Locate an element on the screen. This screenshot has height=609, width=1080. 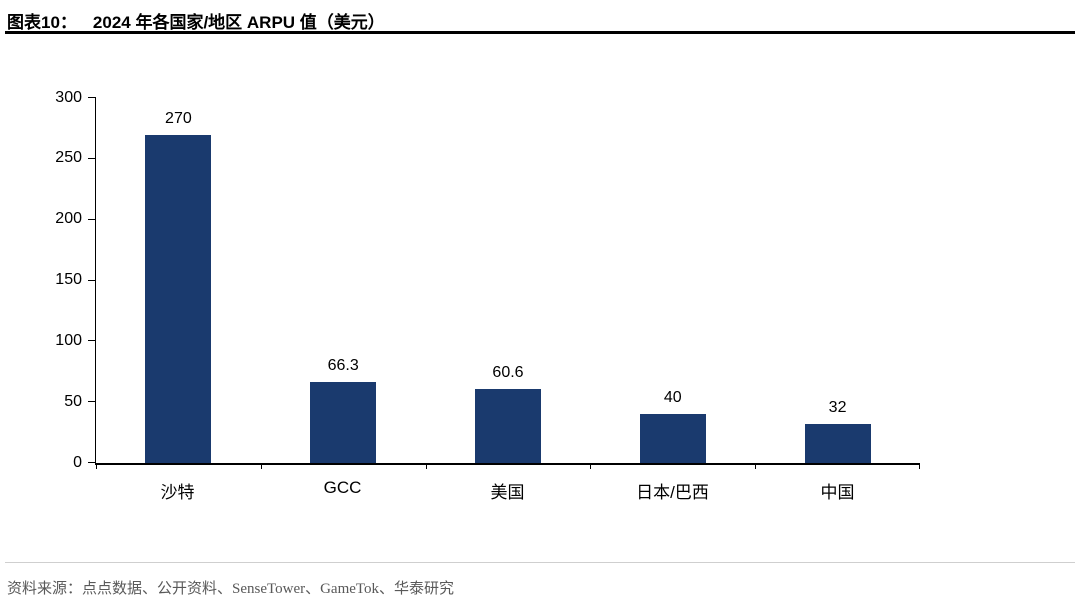
x-axis-label: 中国 is located at coordinates (837, 492).